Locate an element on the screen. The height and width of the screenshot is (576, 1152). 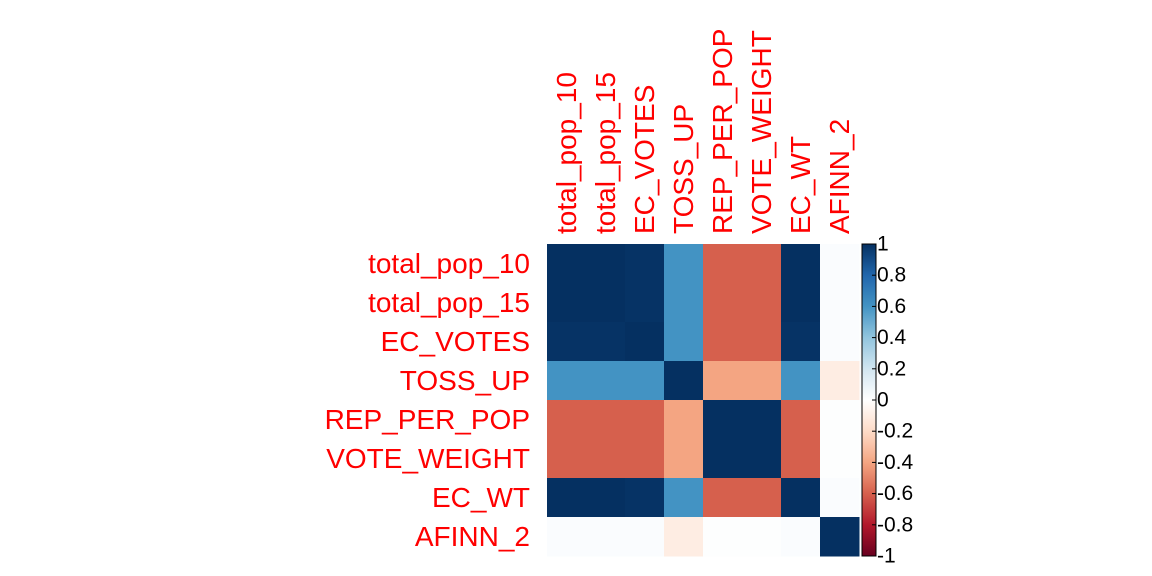
row-label: EC_WT is located at coordinates (481, 497).